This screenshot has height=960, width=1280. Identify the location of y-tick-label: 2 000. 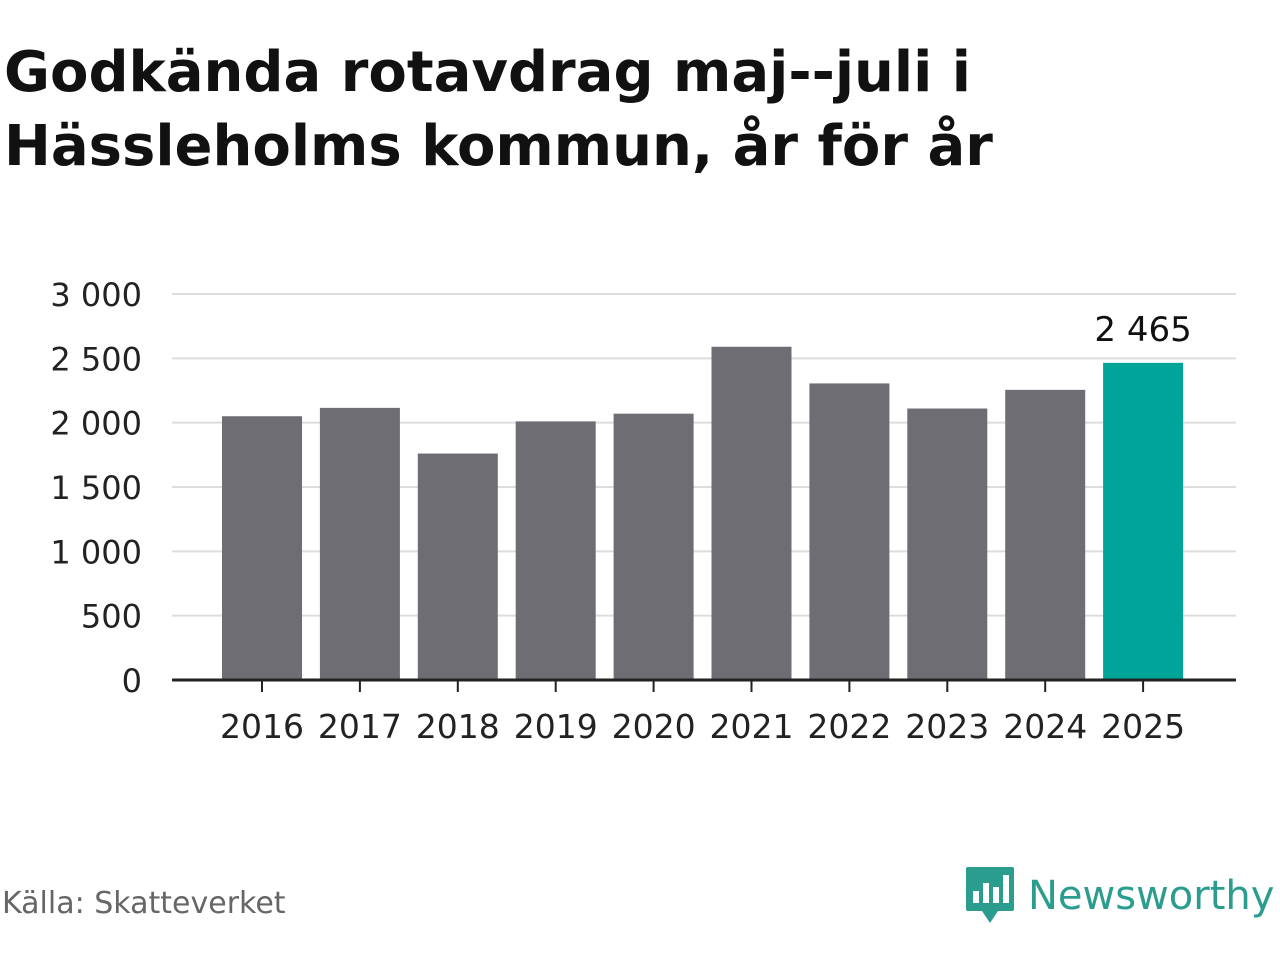
(96, 424).